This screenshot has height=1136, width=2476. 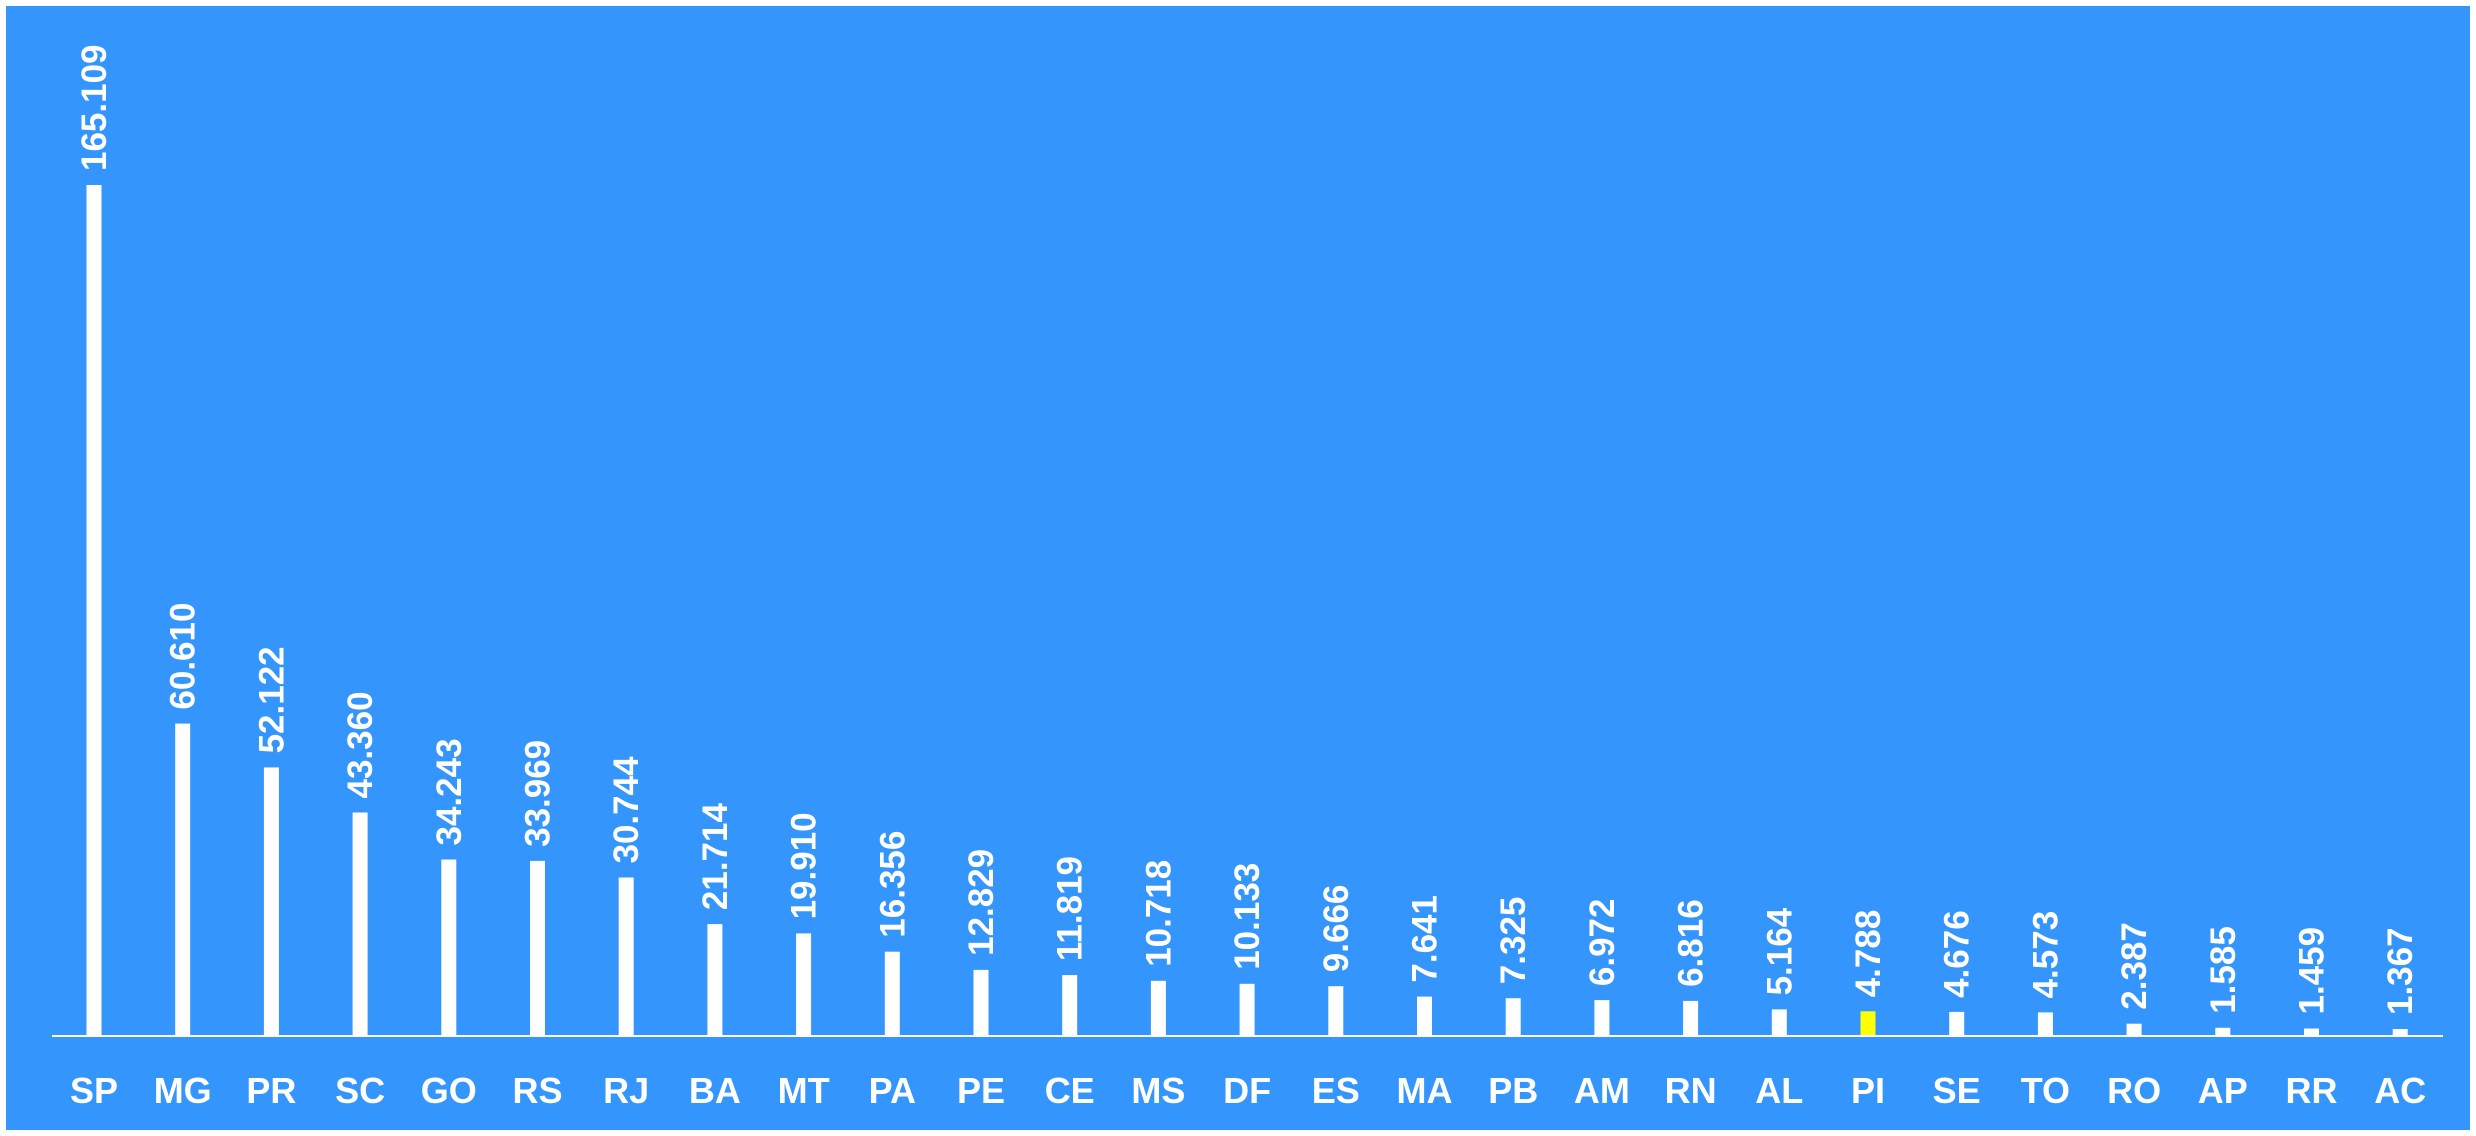 I want to click on bar-df, so click(x=1247, y=1009).